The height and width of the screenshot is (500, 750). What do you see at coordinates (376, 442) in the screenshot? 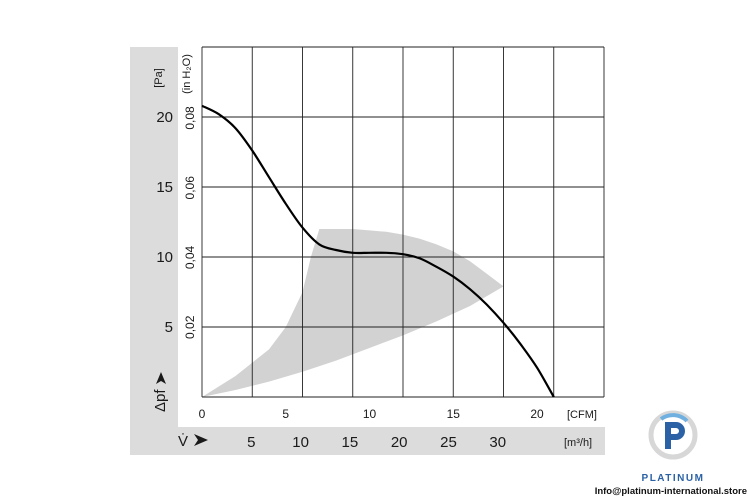
I see `x2-tick-labels: 5 10 15 20 25 30` at bounding box center [376, 442].